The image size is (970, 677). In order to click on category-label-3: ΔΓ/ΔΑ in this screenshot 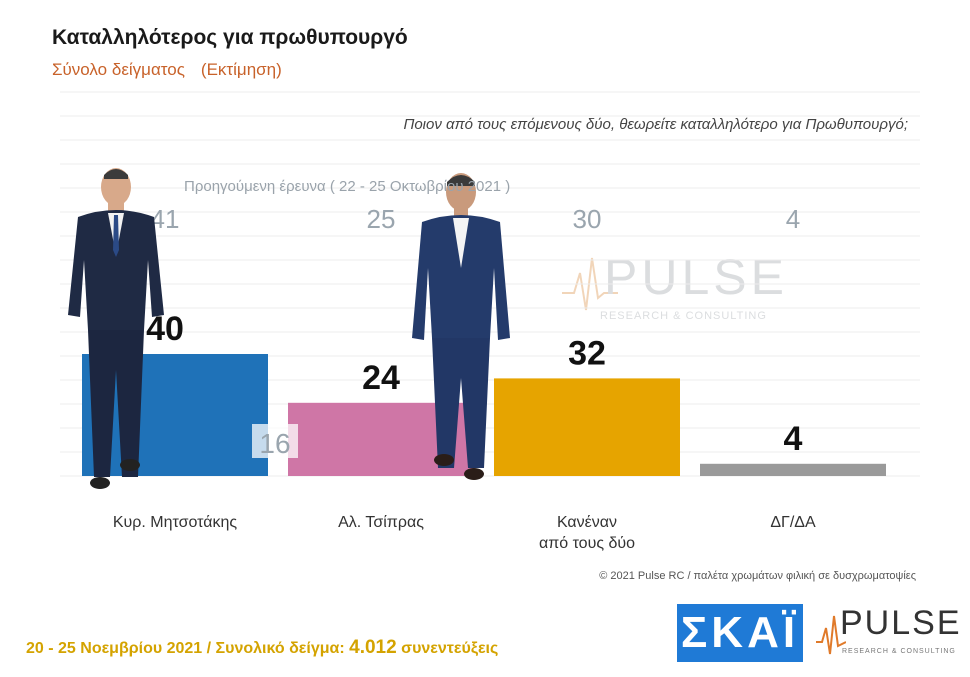, I will do `click(793, 522)`.